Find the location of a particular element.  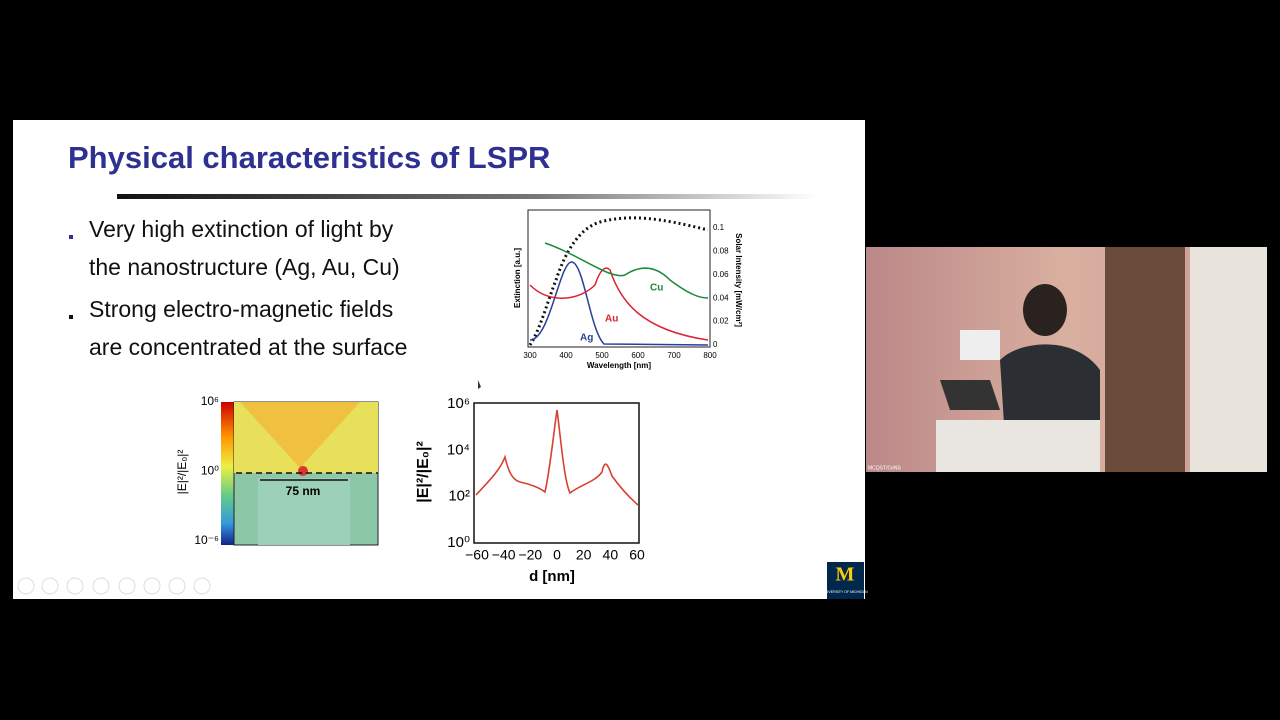

x-tick-label: 40 is located at coordinates (611, 555).